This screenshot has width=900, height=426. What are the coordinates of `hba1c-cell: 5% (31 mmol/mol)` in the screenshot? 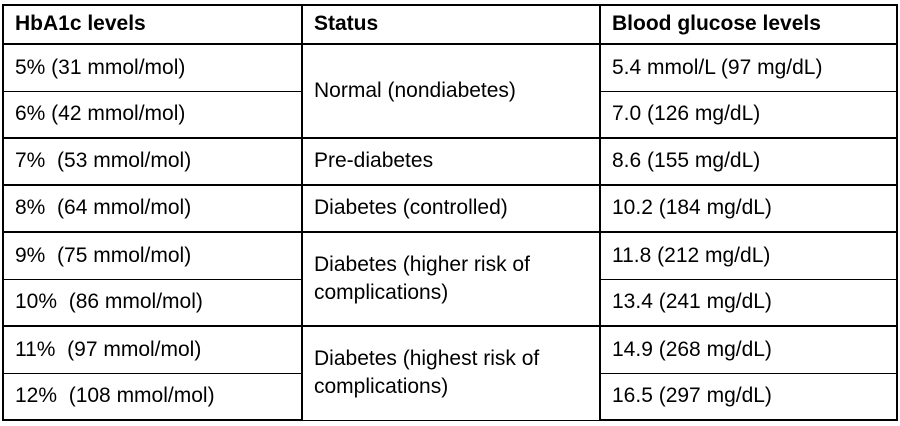 It's located at (152, 67).